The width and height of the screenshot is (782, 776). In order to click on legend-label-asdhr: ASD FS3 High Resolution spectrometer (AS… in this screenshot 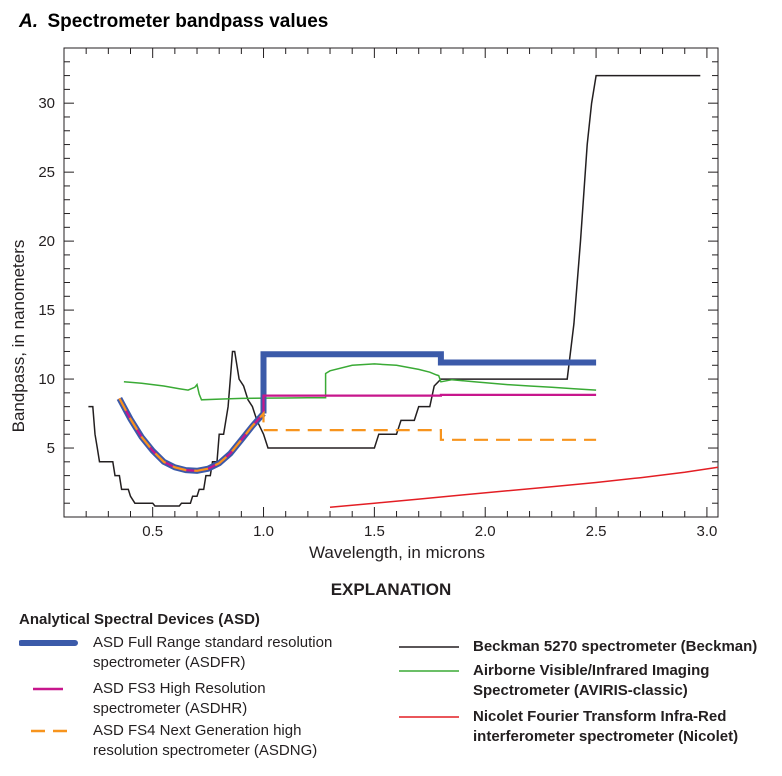, I will do `click(179, 698)`.